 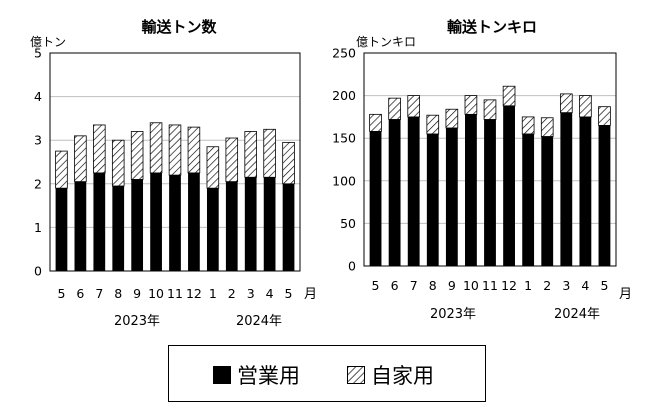 What do you see at coordinates (453, 314) in the screenshot?
I see `chart2-year-2023: 2023年` at bounding box center [453, 314].